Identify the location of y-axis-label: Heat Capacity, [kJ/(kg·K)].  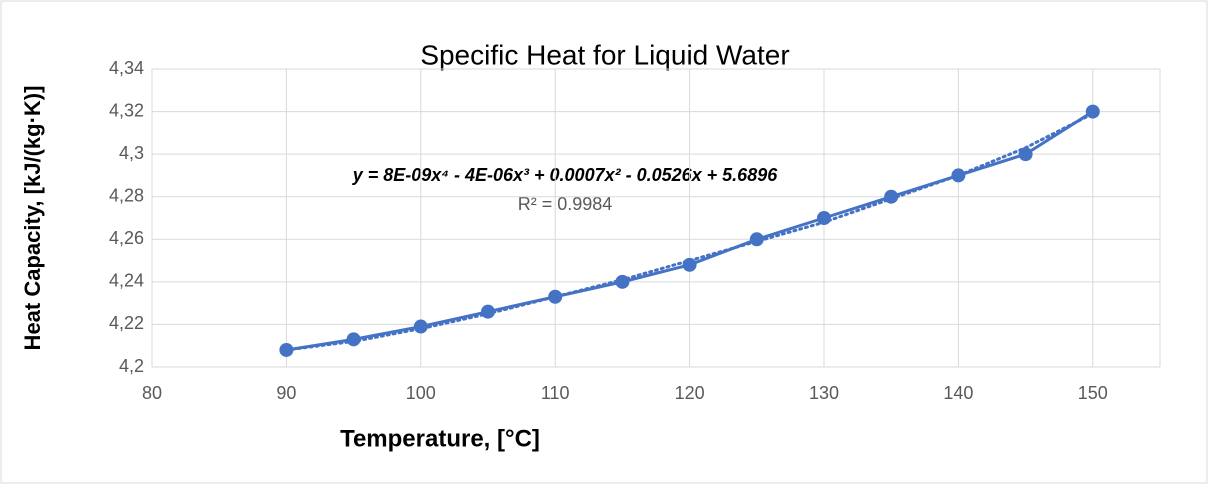
(32, 218).